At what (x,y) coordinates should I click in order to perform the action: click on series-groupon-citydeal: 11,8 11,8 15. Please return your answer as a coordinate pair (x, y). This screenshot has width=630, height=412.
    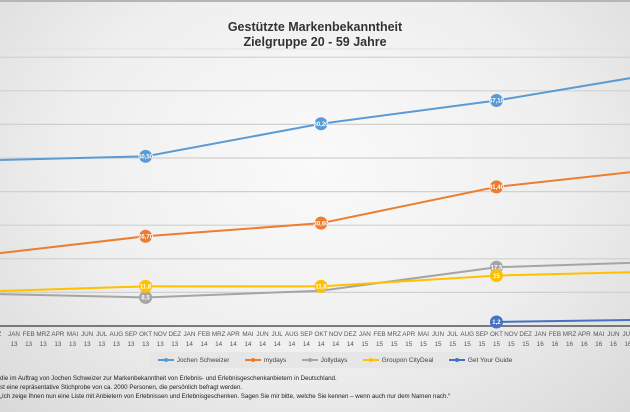
    Looking at the image, I should click on (315, 281).